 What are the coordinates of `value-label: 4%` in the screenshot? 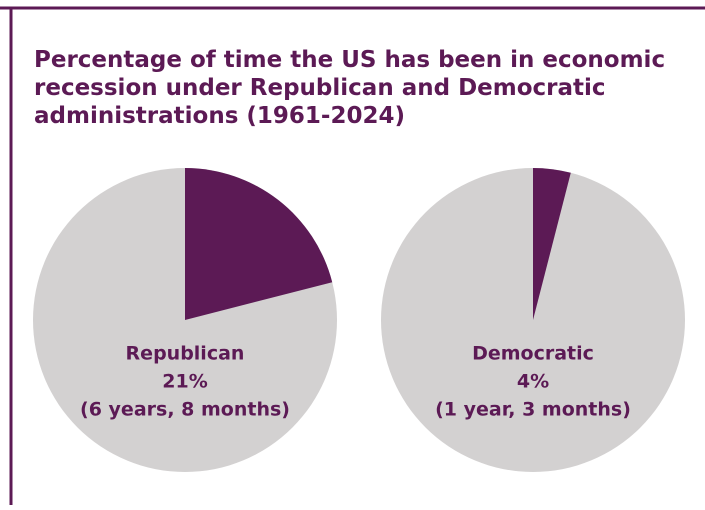 It's located at (533, 382).